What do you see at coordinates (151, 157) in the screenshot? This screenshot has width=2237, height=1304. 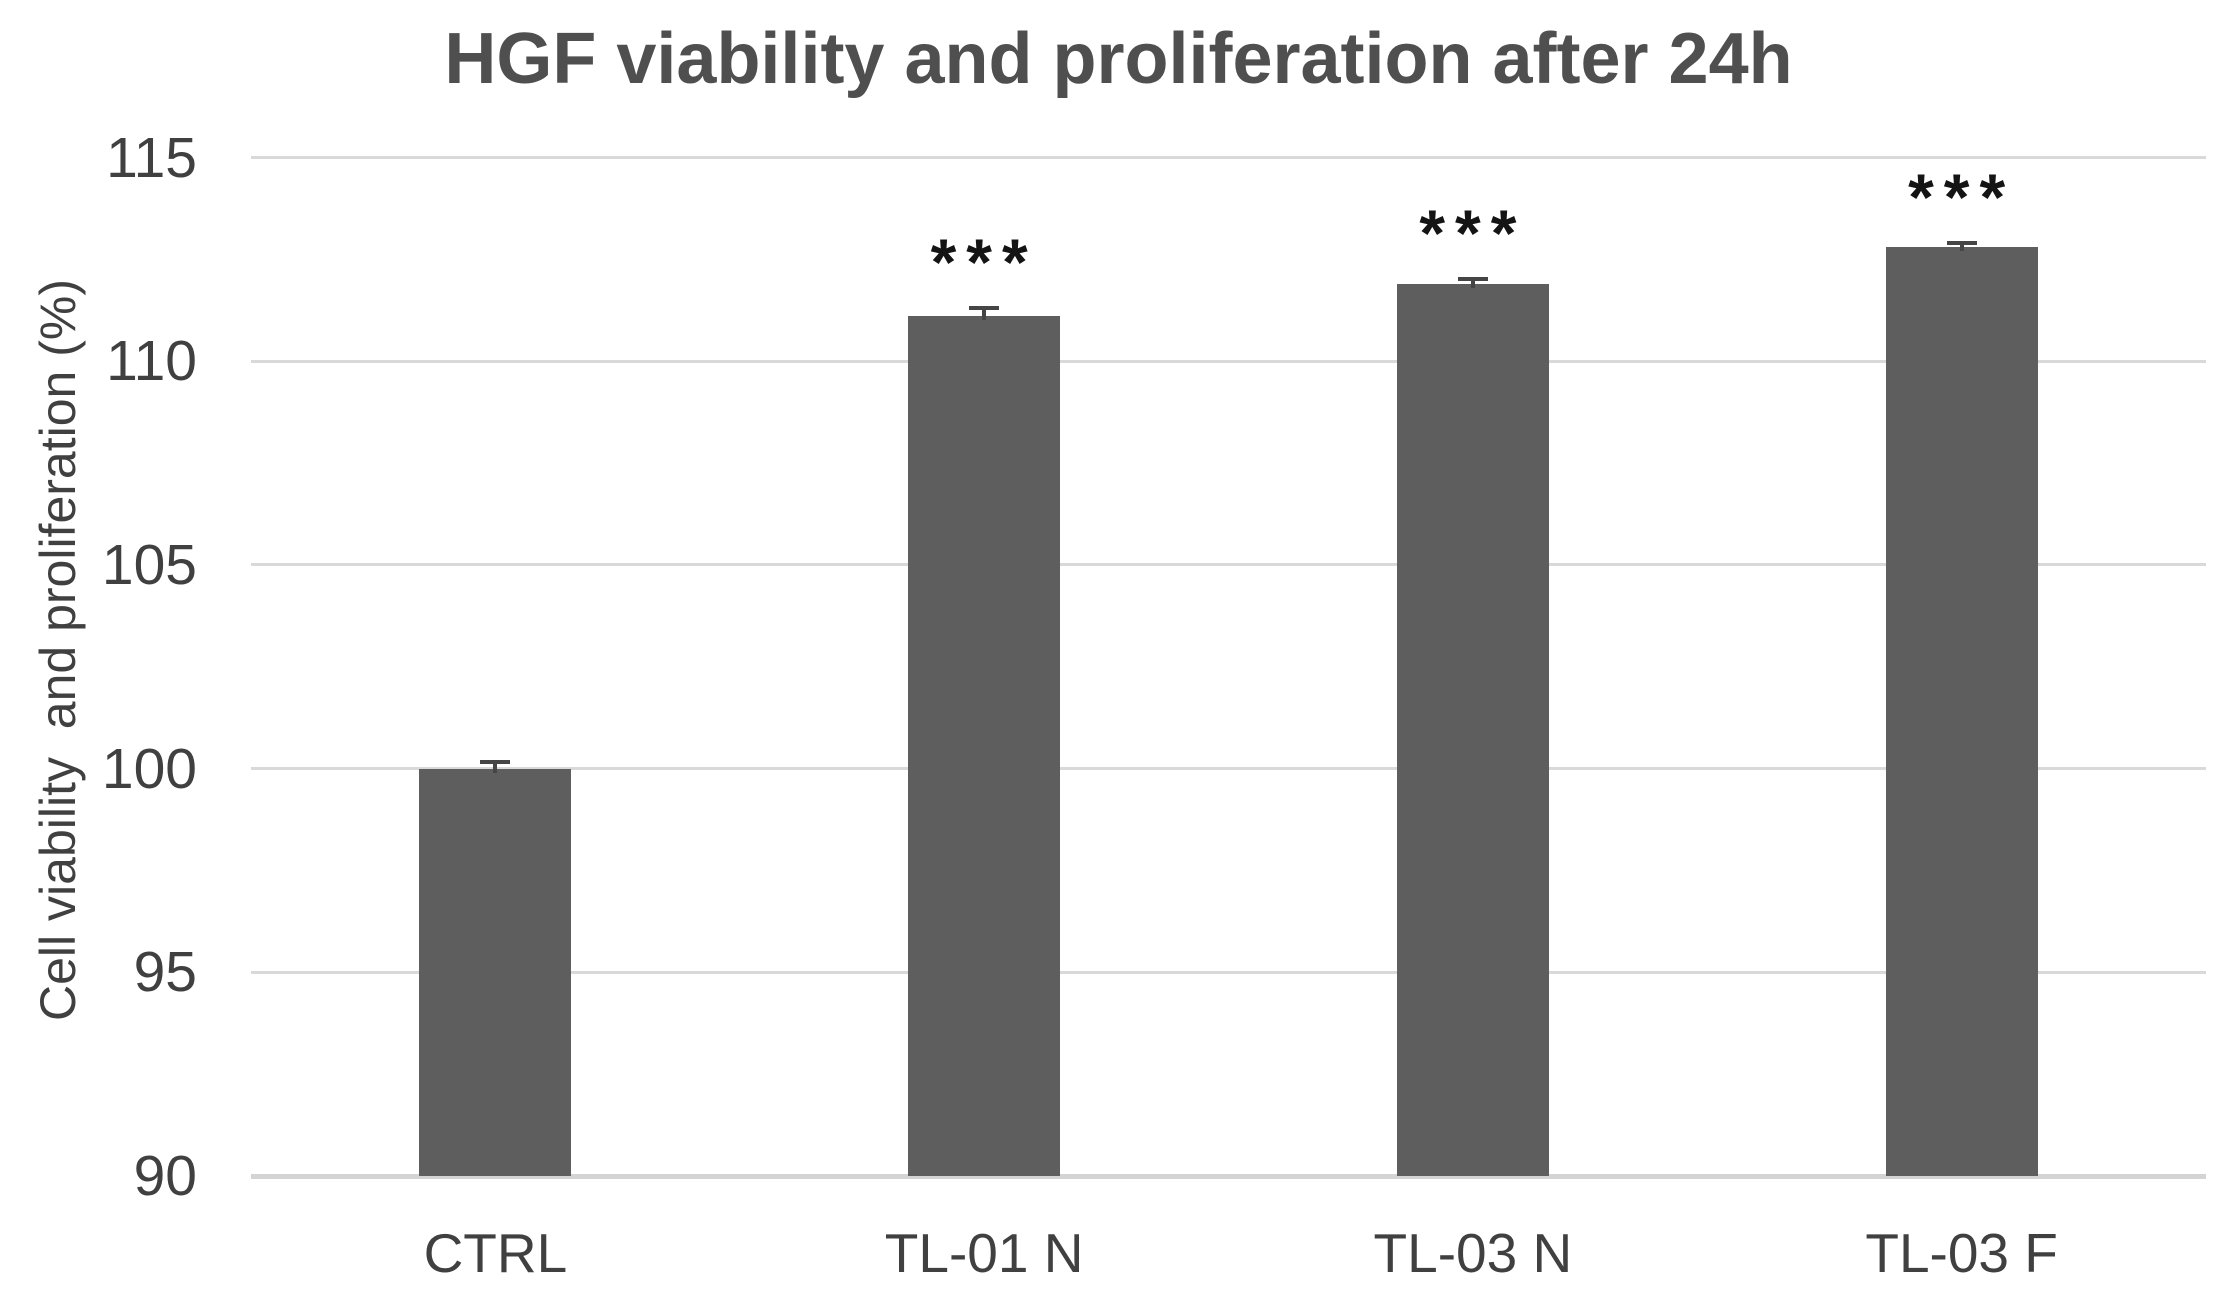 I see `y-tick-label: 115` at bounding box center [151, 157].